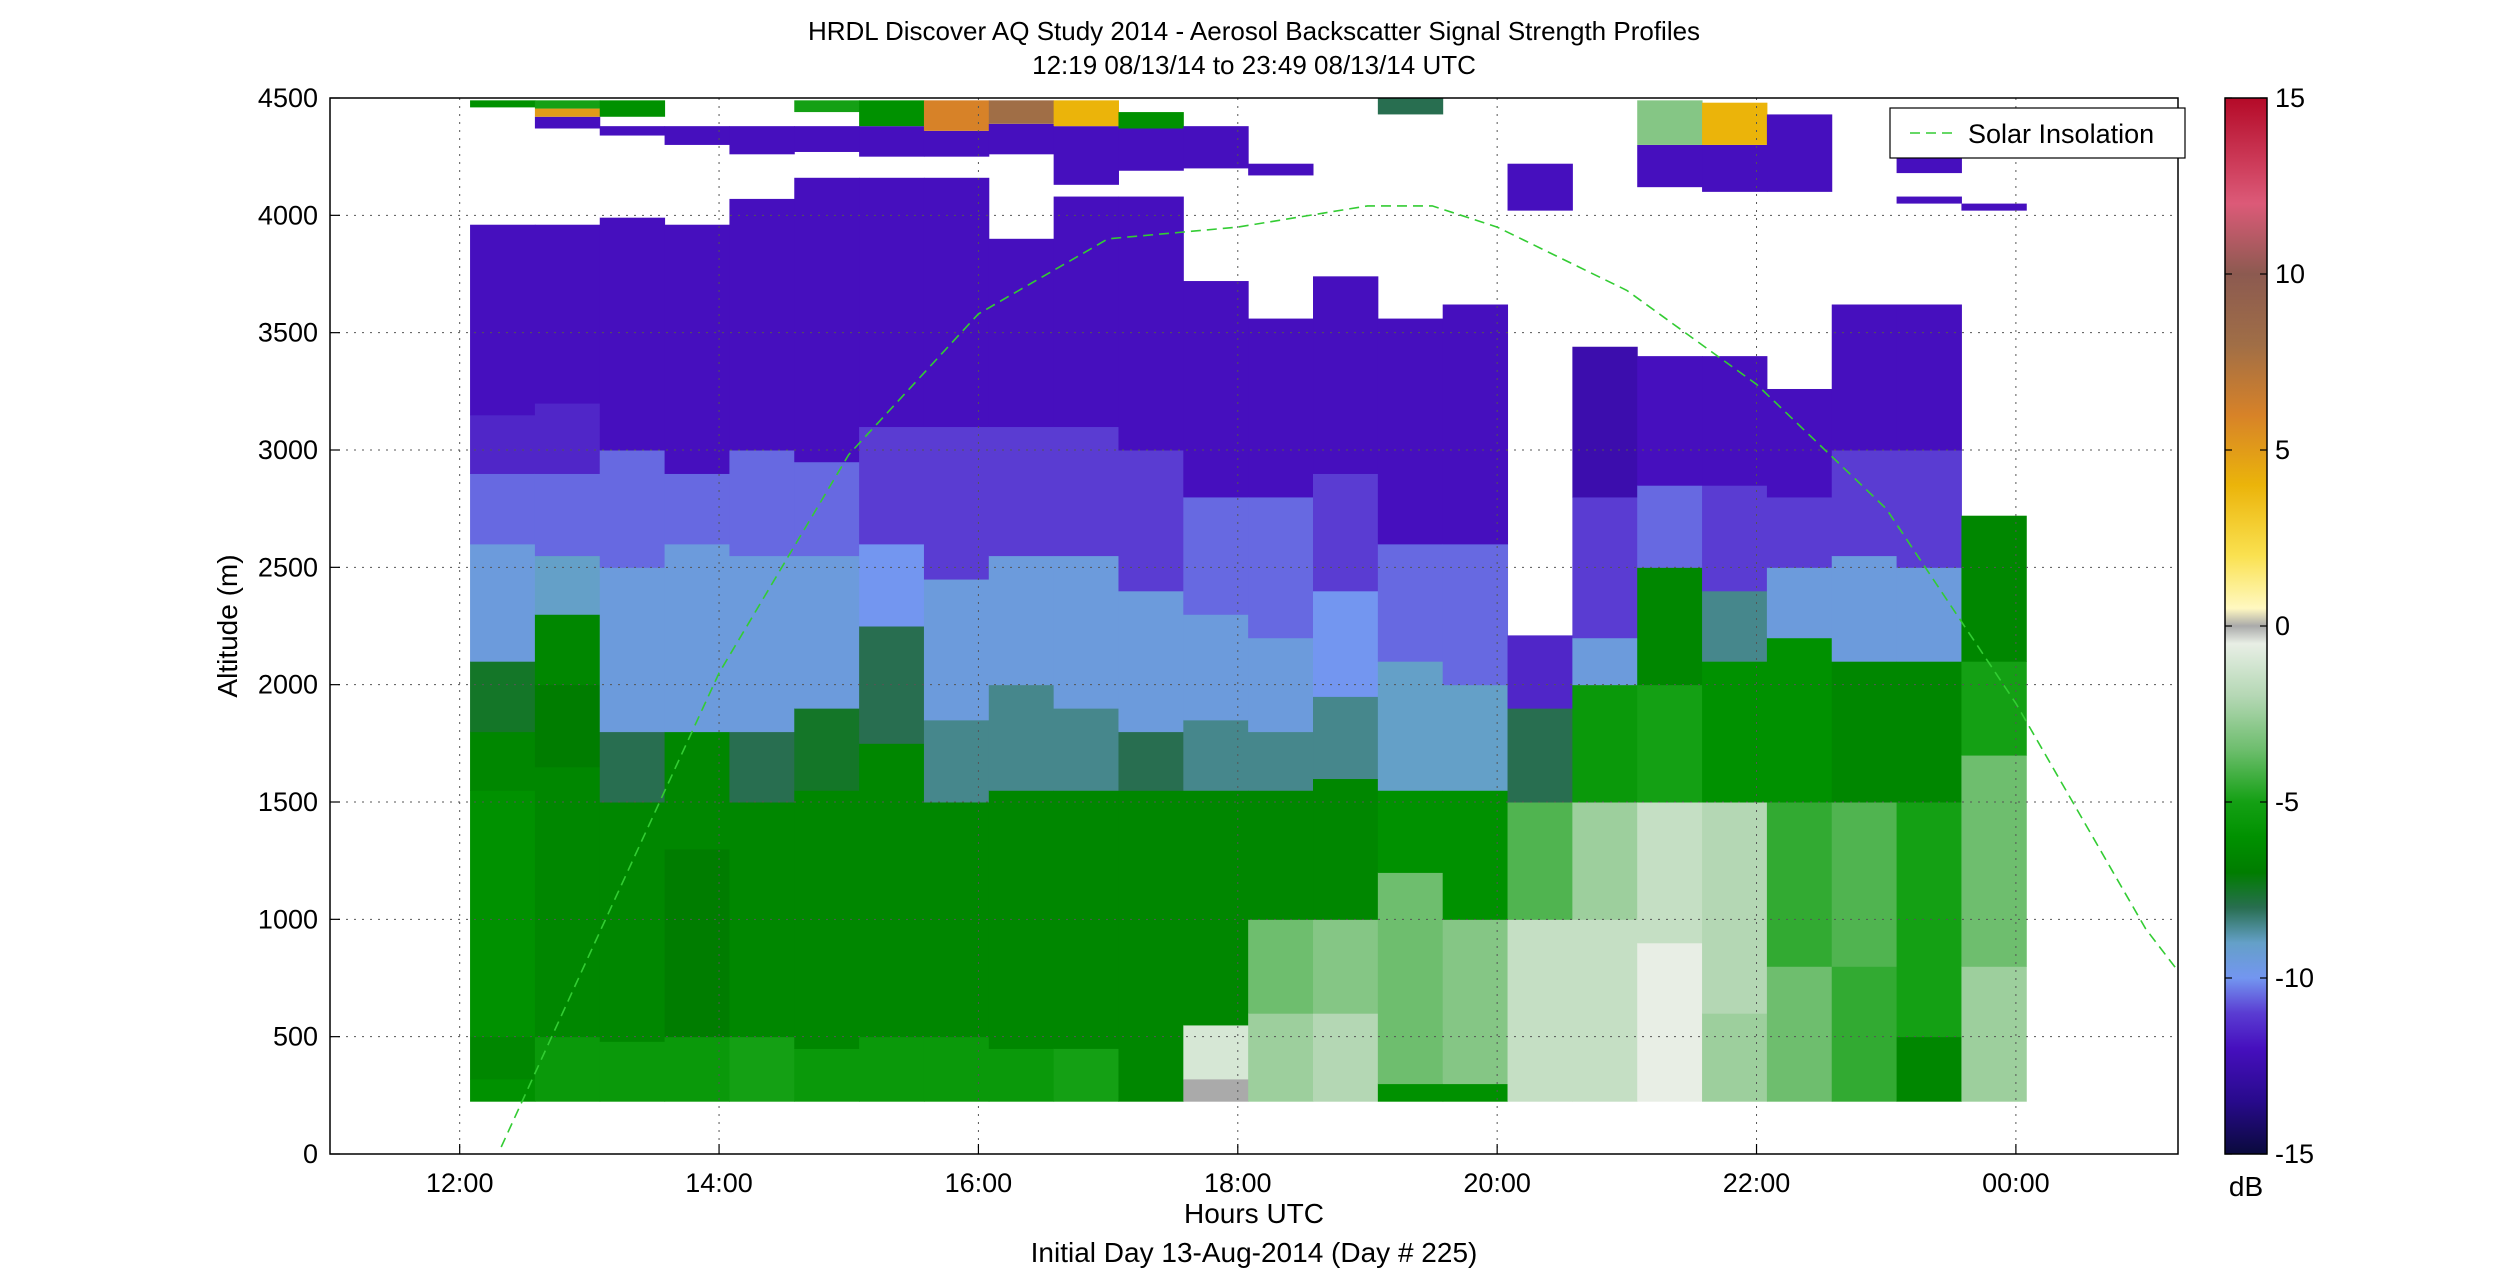  I want to click on y-tick-label: 4000, so click(288, 215).